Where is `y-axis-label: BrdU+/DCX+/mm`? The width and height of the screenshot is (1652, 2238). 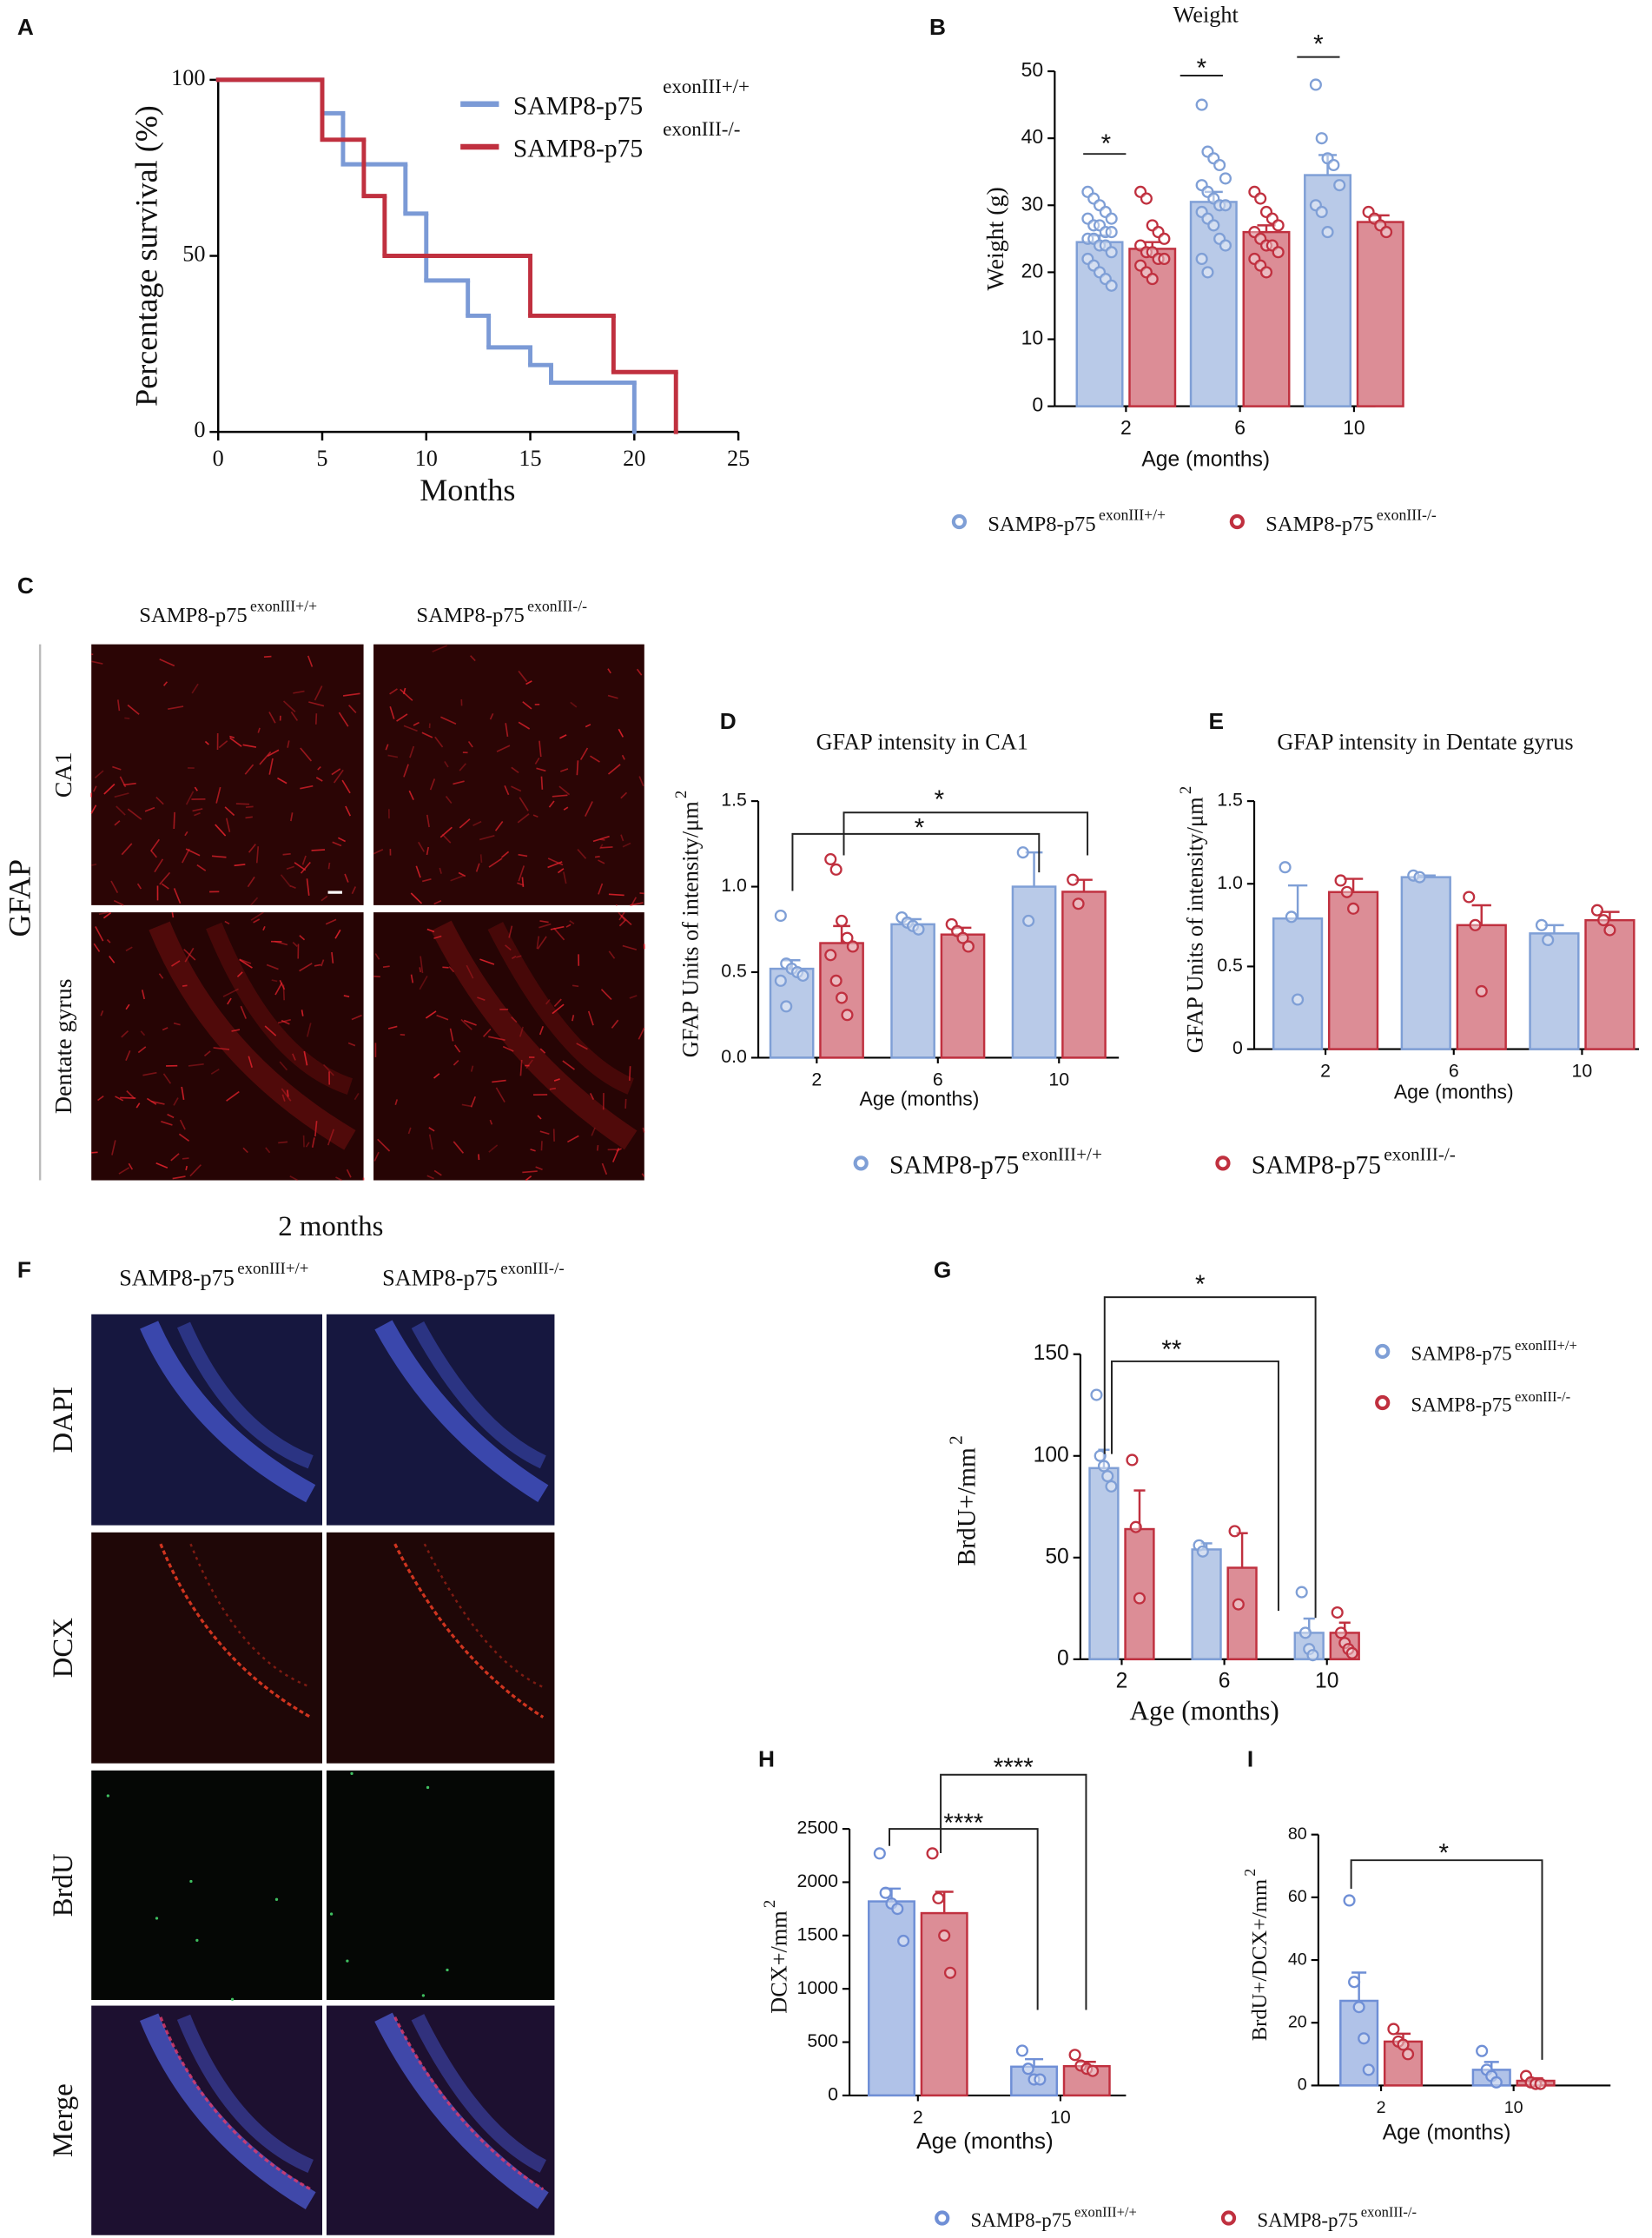 y-axis-label: BrdU+/DCX+/mm is located at coordinates (1260, 1960).